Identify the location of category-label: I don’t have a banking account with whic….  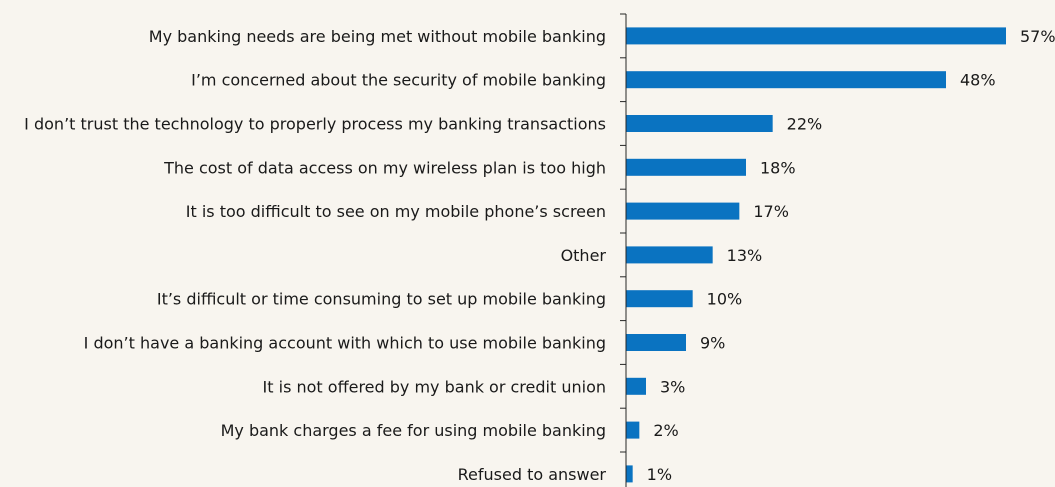
(345, 343).